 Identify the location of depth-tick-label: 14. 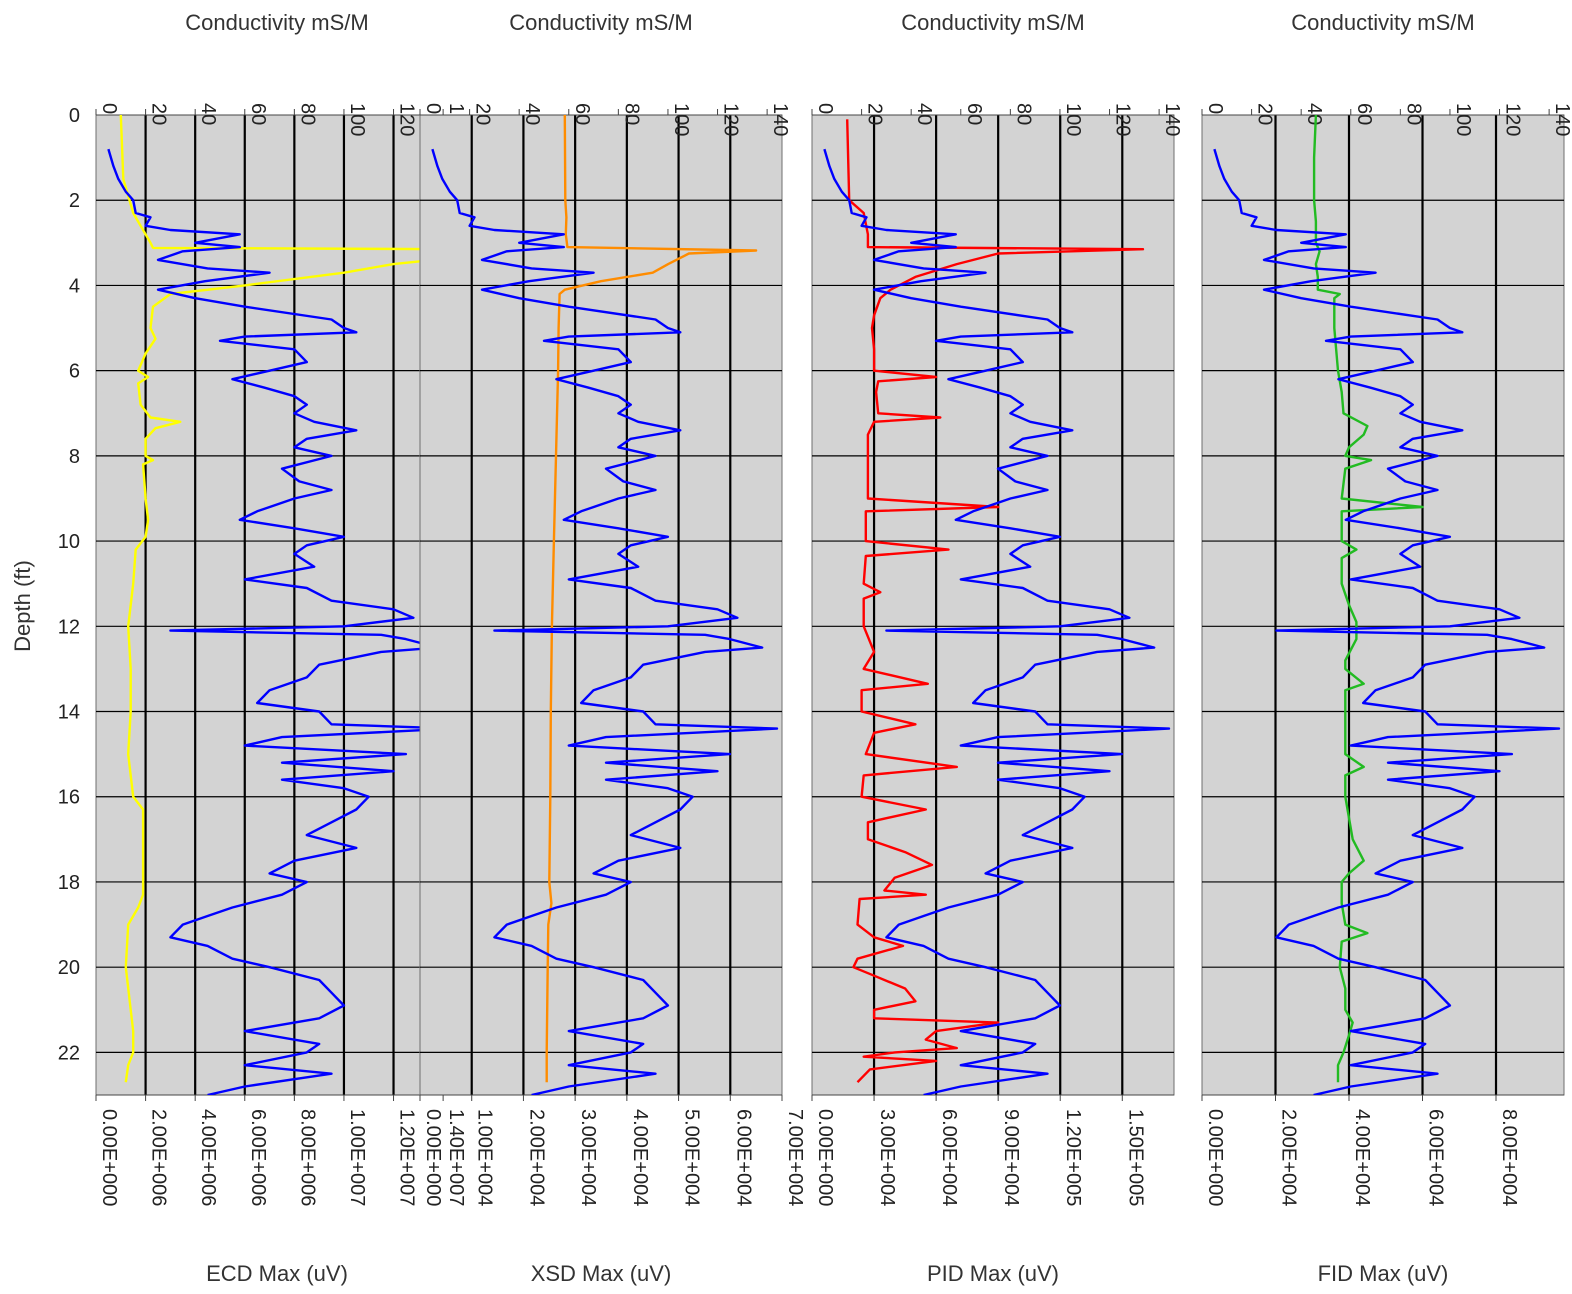
(69, 713).